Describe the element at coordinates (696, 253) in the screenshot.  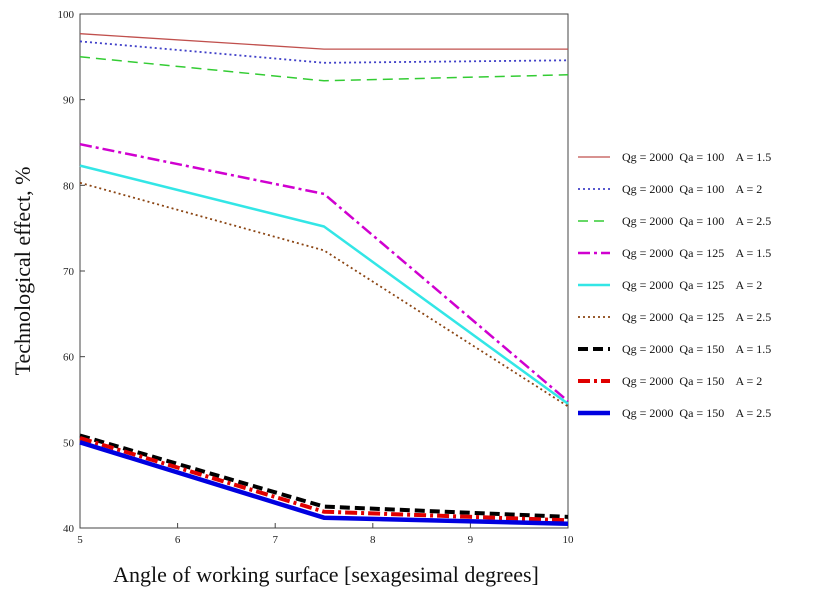
I see `legend-label-4: Qg = 2000 Qa = 125 A = 1.5` at that location.